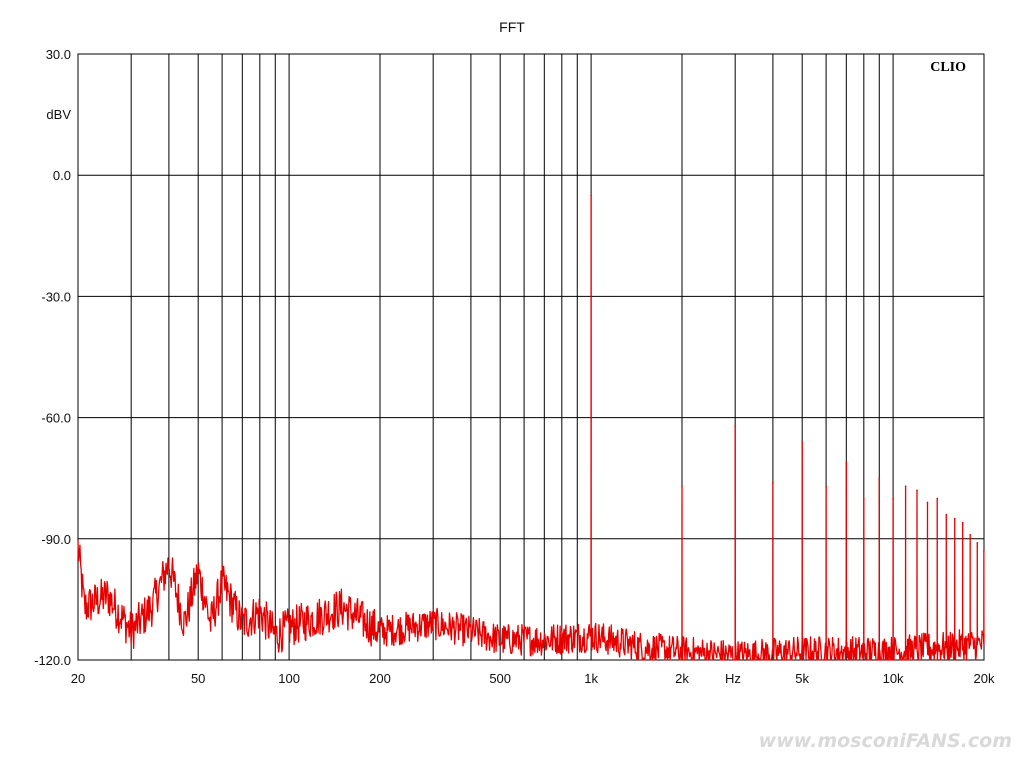 This screenshot has width=1024, height=768. Describe the element at coordinates (78, 678) in the screenshot. I see `x-tick-label: 20` at that location.